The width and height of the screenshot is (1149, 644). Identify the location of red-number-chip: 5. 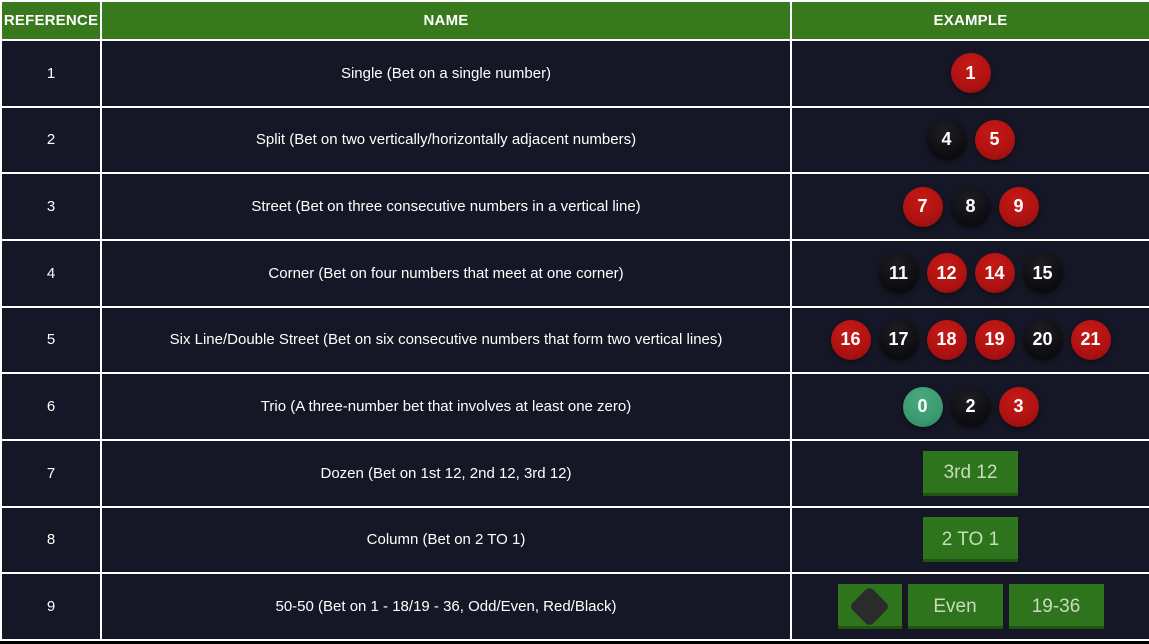
(994, 139).